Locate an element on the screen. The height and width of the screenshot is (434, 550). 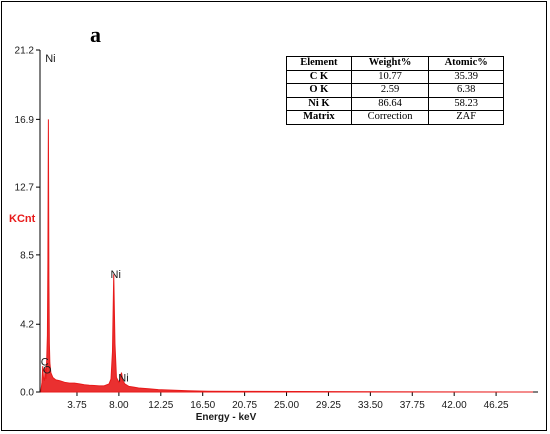
table-header-row: Element Weight% Atomic% is located at coordinates (395, 63).